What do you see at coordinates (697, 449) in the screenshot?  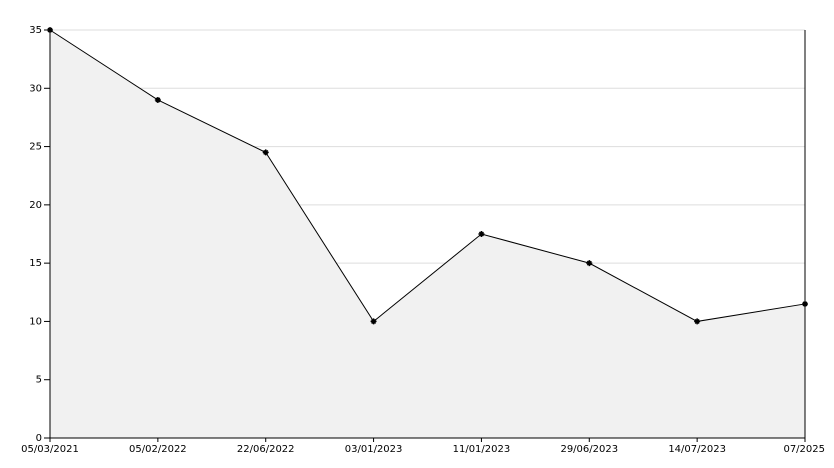 I see `x-tick-label: 14/07/2023` at bounding box center [697, 449].